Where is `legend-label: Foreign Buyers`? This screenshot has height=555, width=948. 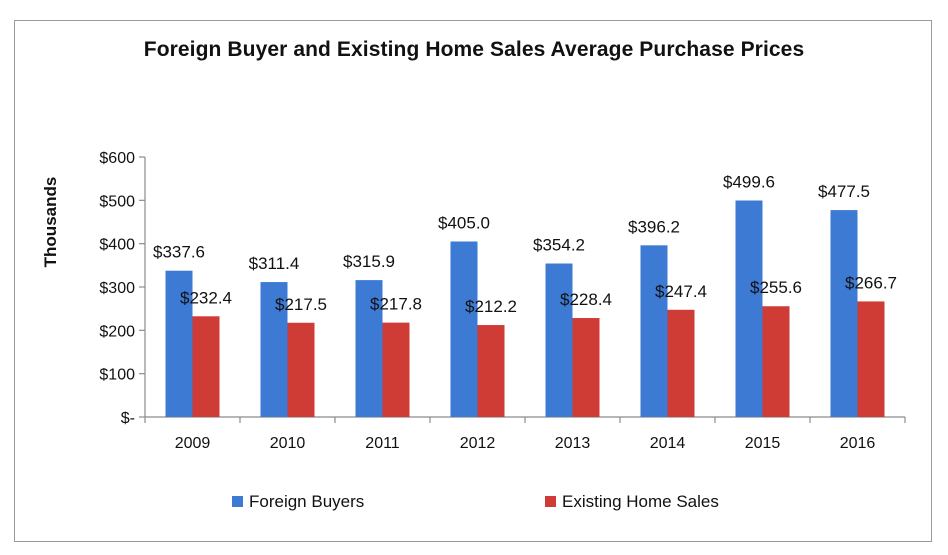 legend-label: Foreign Buyers is located at coordinates (306, 501).